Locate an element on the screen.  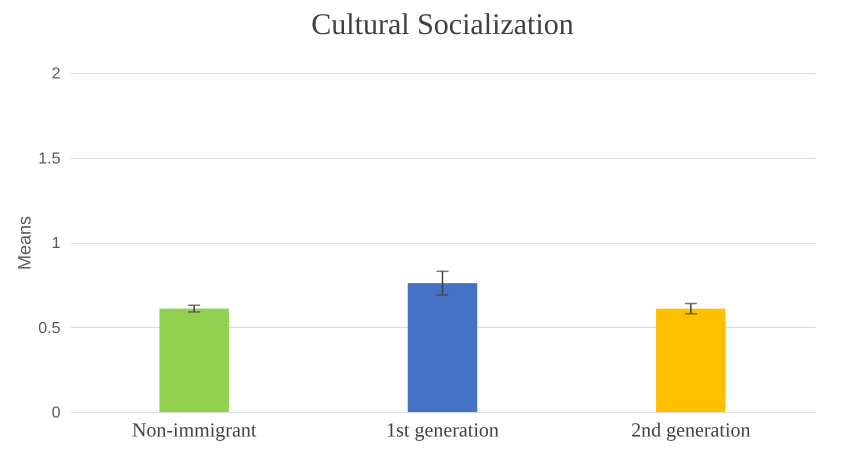
x-tick-label: 1st generation is located at coordinates (442, 431).